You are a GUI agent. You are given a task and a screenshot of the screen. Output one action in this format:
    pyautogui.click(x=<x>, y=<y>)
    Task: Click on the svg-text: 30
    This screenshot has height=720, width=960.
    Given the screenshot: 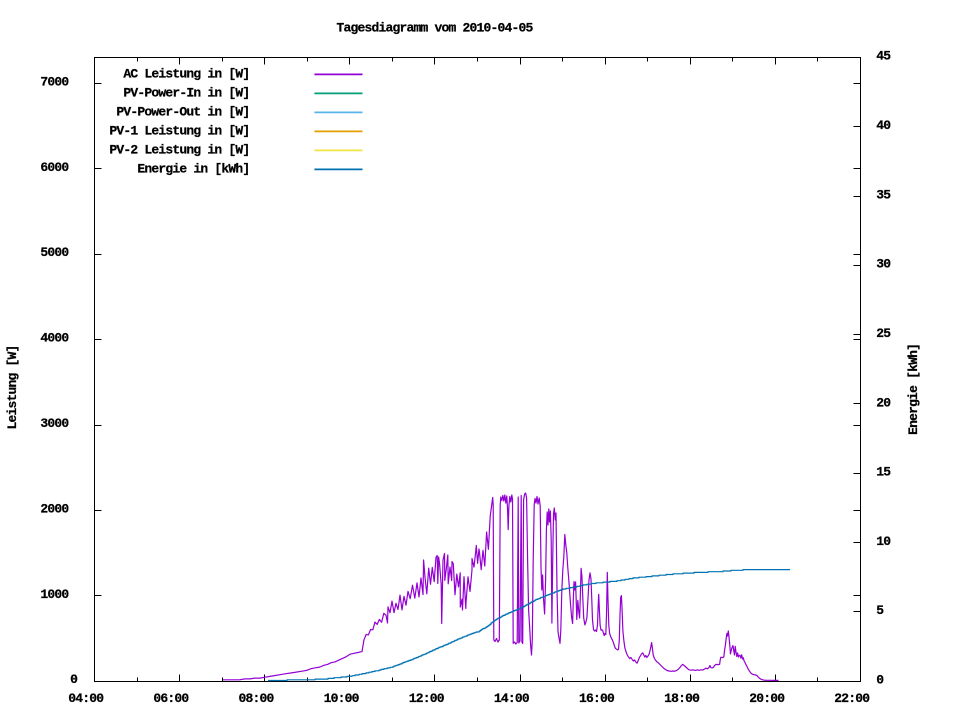 What is the action you would take?
    pyautogui.click(x=883, y=264)
    